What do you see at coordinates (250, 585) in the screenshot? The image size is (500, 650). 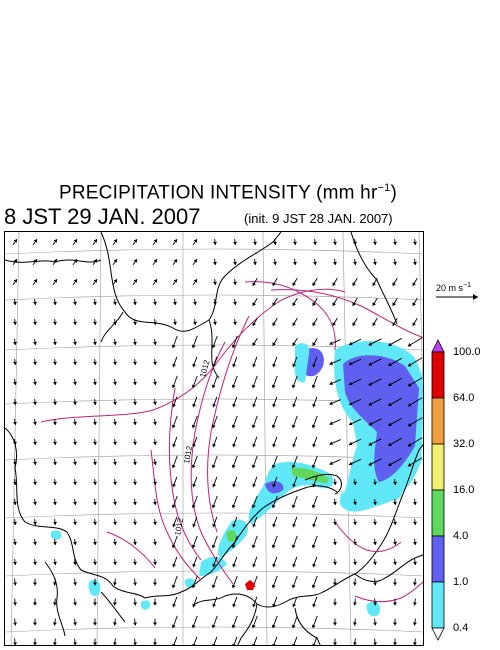 I see `location-marker` at bounding box center [250, 585].